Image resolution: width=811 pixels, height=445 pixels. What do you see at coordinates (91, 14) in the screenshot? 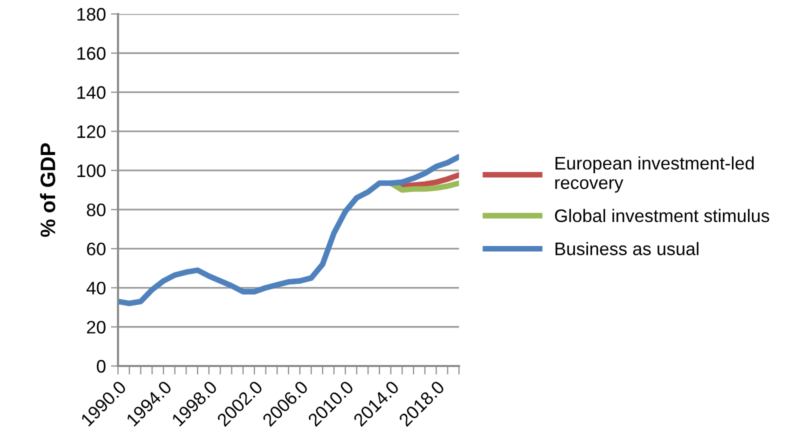
I see `y-tick-label: 180` at bounding box center [91, 14].